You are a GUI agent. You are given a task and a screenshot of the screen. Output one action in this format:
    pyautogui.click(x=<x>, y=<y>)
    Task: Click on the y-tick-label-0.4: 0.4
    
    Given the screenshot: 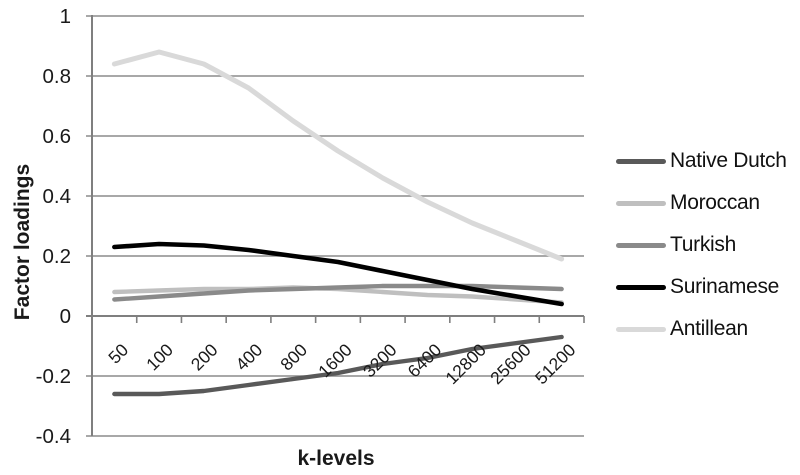 What is the action you would take?
    pyautogui.click(x=57, y=196)
    